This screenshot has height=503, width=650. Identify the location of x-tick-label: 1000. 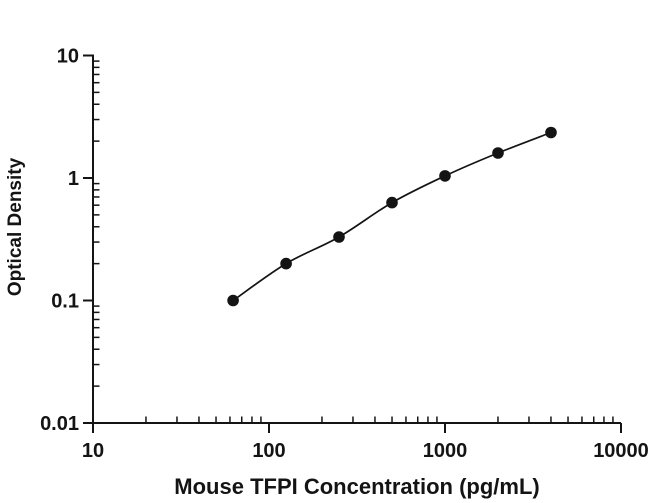
(445, 451).